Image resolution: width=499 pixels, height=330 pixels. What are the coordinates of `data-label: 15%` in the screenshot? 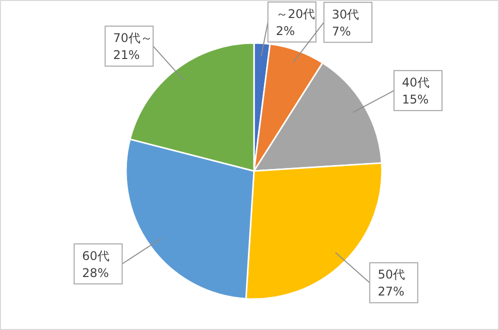 It's located at (415, 99).